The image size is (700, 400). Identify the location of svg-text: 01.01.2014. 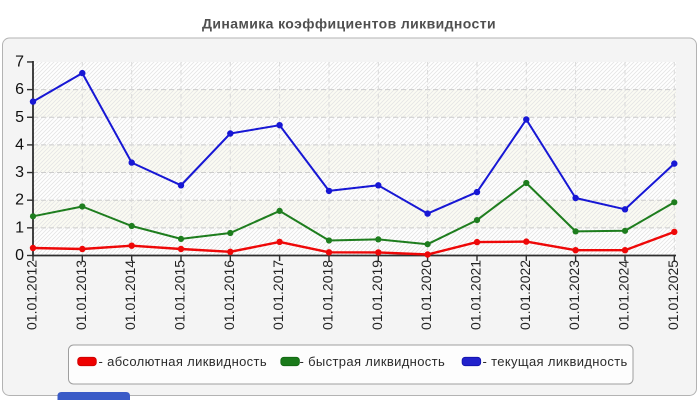
(130, 295).